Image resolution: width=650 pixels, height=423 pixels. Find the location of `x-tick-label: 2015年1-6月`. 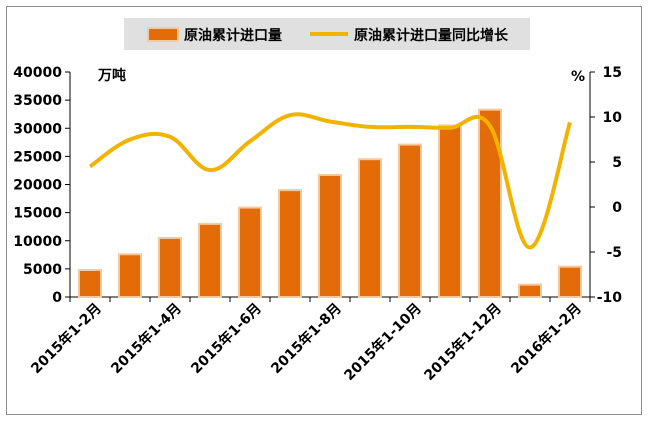

x-tick-label: 2015年1-6月 is located at coordinates (226, 338).